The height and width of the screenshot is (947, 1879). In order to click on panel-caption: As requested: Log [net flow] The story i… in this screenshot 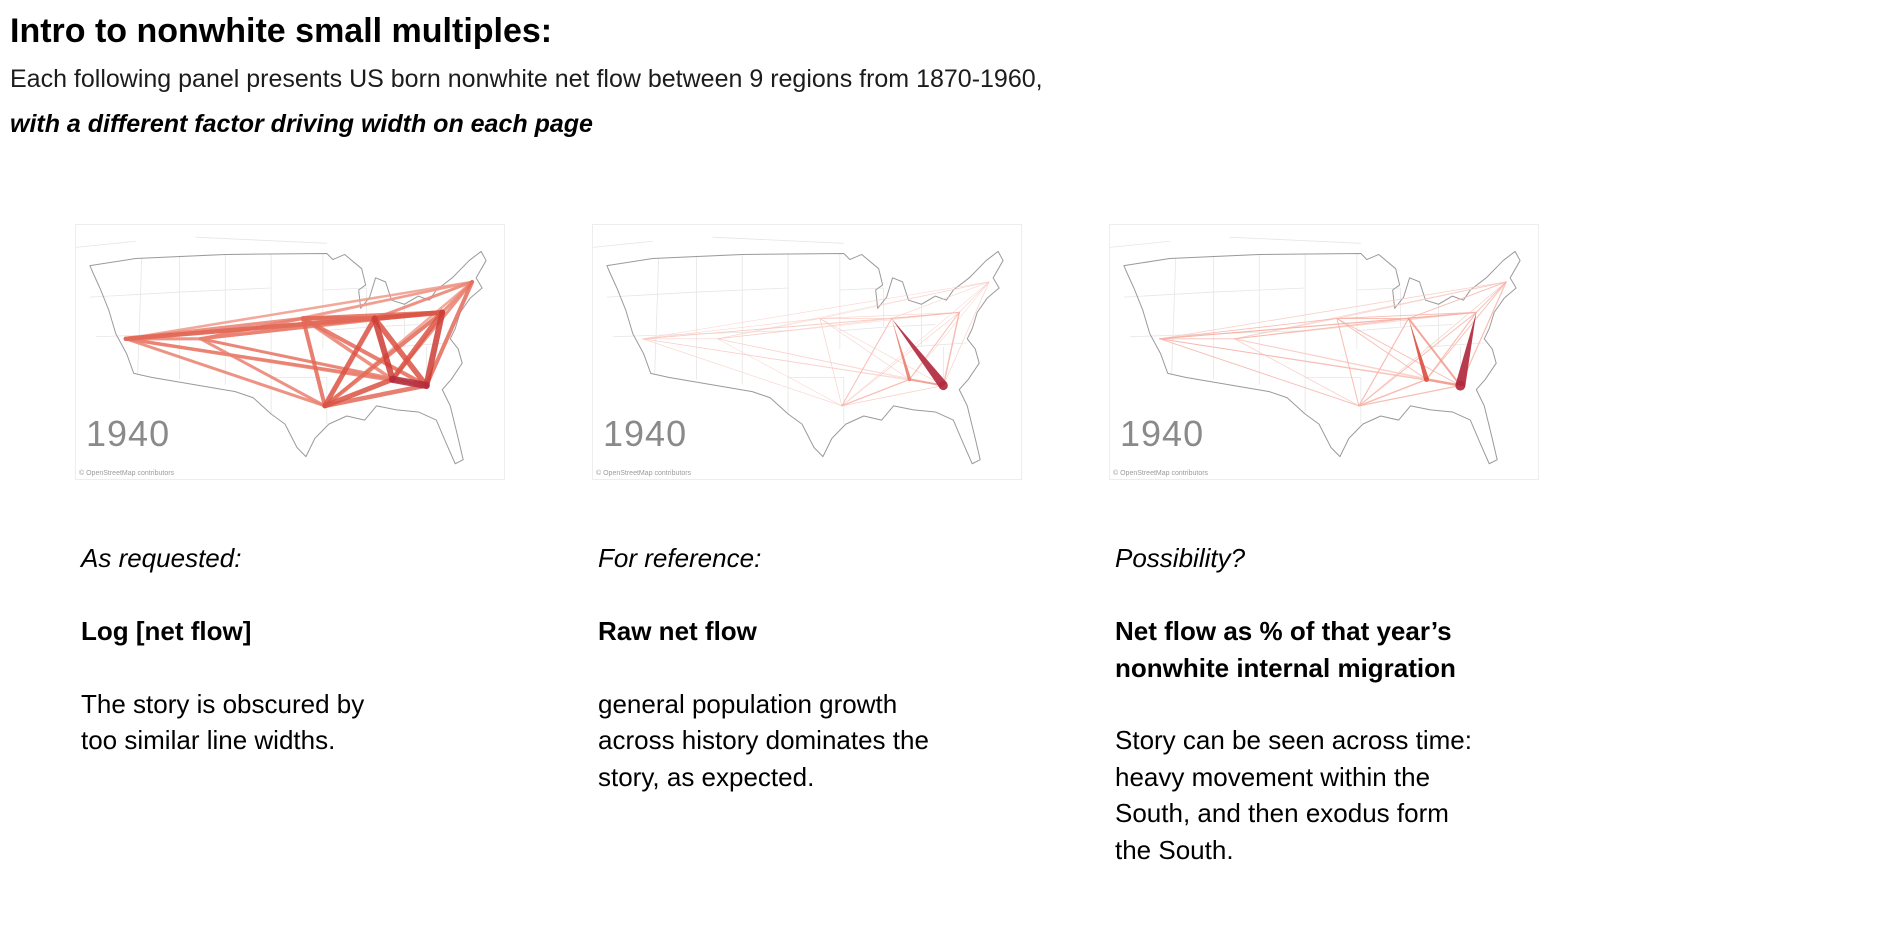, I will do `click(291, 649)`.